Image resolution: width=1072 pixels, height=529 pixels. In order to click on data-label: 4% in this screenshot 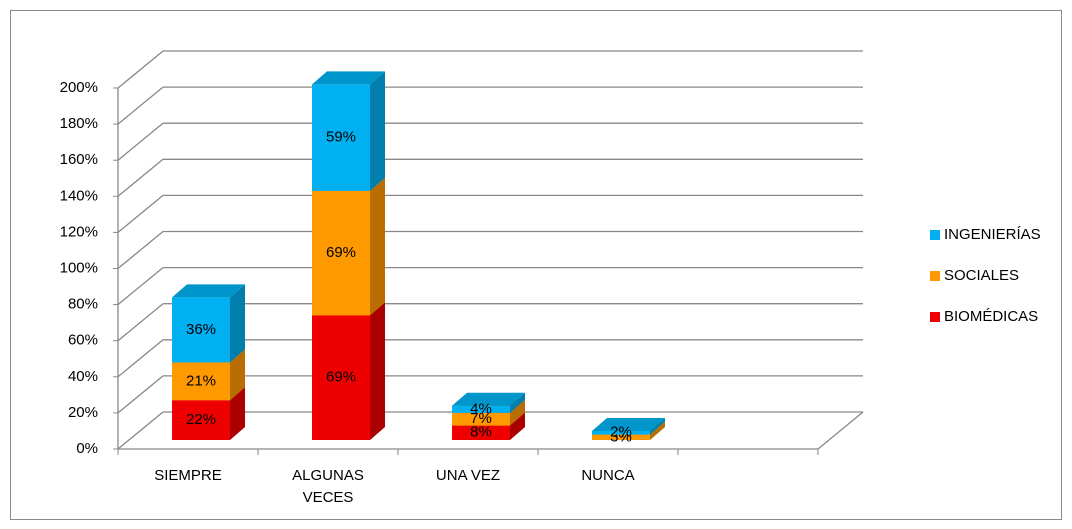, I will do `click(481, 408)`.